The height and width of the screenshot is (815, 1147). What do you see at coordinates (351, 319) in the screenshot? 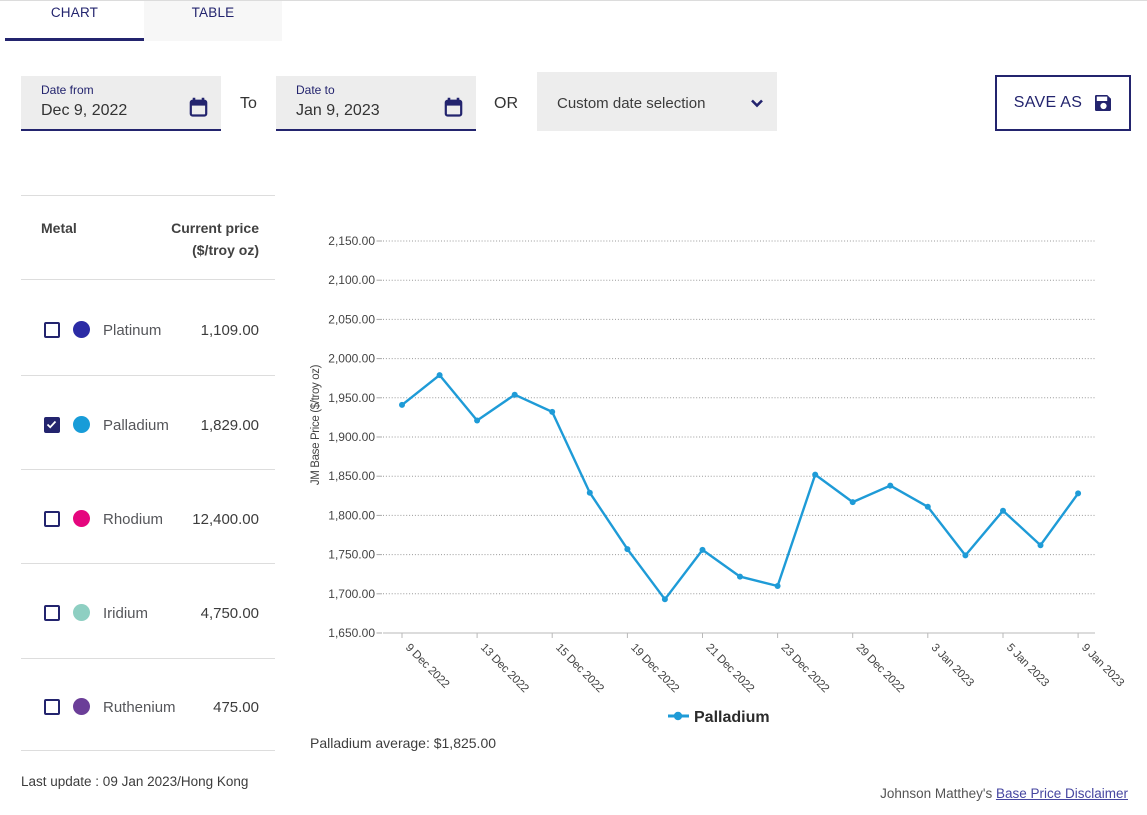
I see `svg-text: 2,050.00` at bounding box center [351, 319].